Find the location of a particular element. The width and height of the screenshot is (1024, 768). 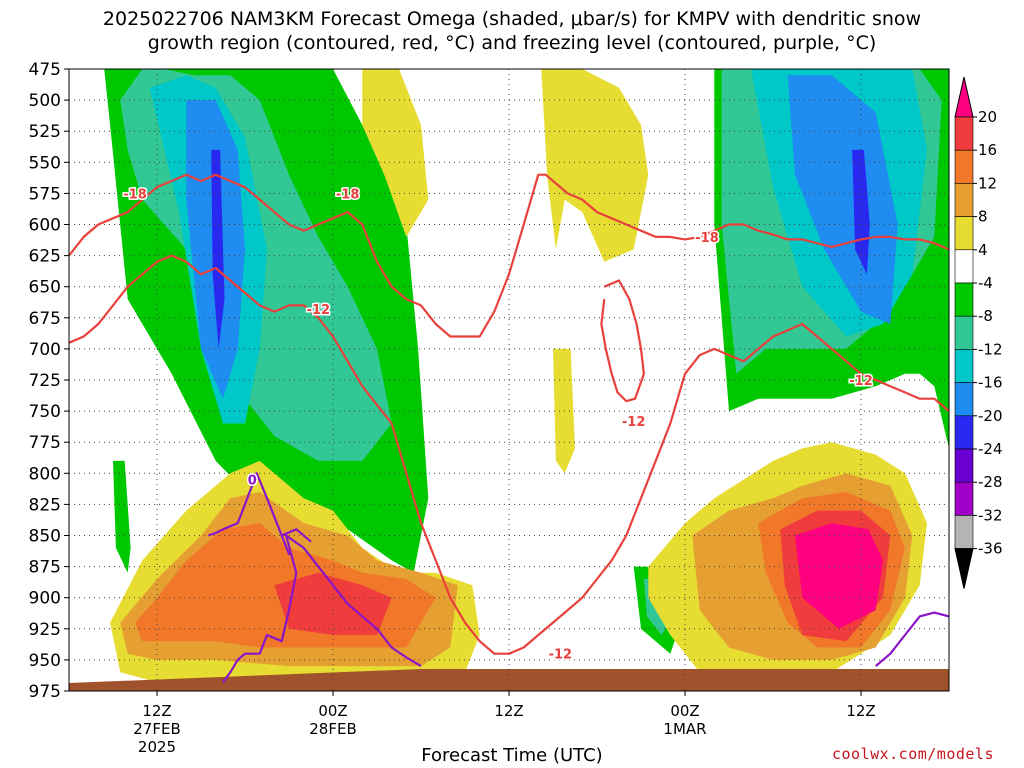

colorbar-label-1: 16 is located at coordinates (987, 150).